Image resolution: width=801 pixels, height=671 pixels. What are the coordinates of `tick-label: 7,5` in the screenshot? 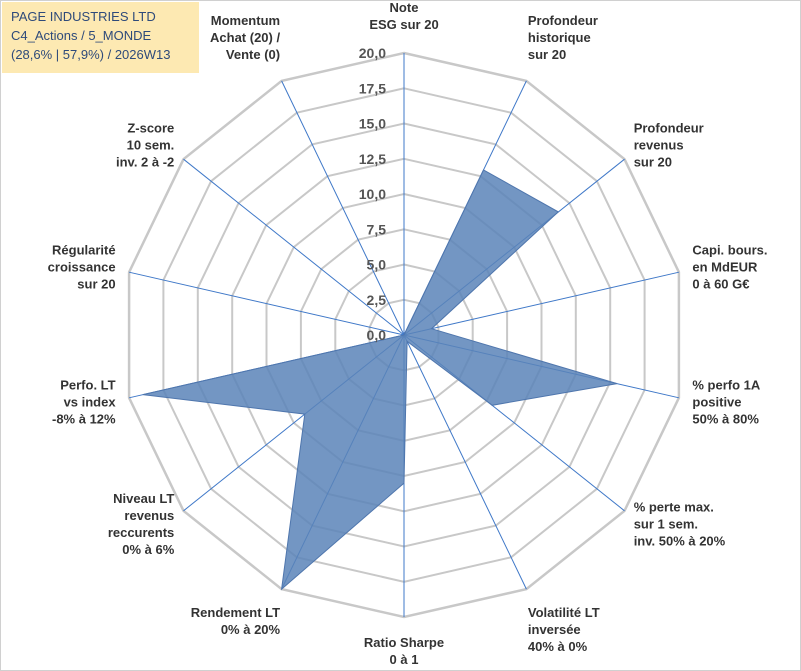 It's located at (377, 229).